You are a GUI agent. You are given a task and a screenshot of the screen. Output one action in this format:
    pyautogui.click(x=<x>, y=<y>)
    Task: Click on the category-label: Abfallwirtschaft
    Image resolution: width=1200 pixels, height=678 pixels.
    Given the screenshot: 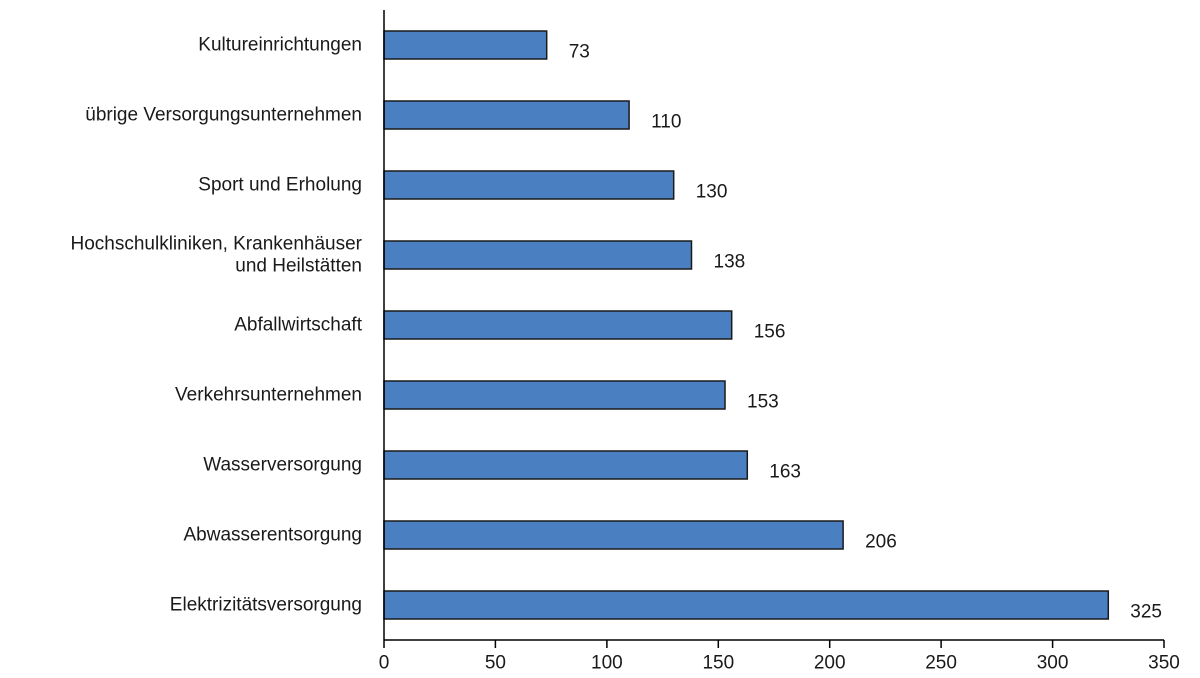 What is the action you would take?
    pyautogui.click(x=298, y=325)
    